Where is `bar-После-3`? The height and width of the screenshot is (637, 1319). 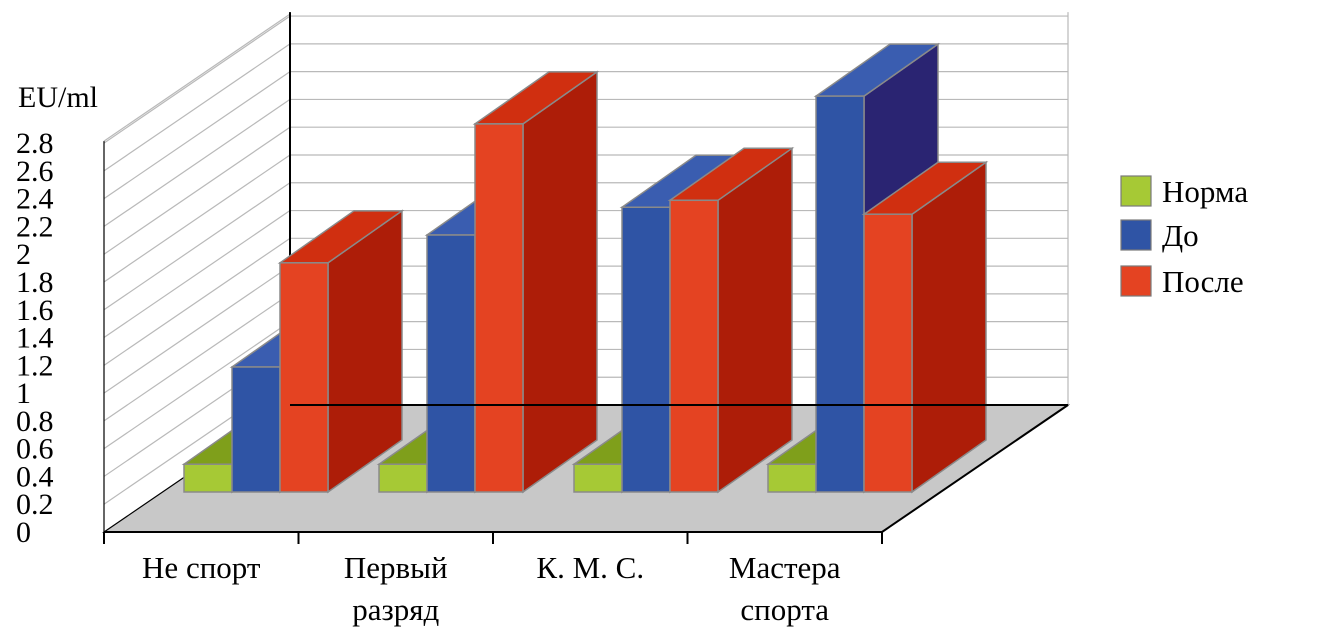 bar-После-3 is located at coordinates (731, 320).